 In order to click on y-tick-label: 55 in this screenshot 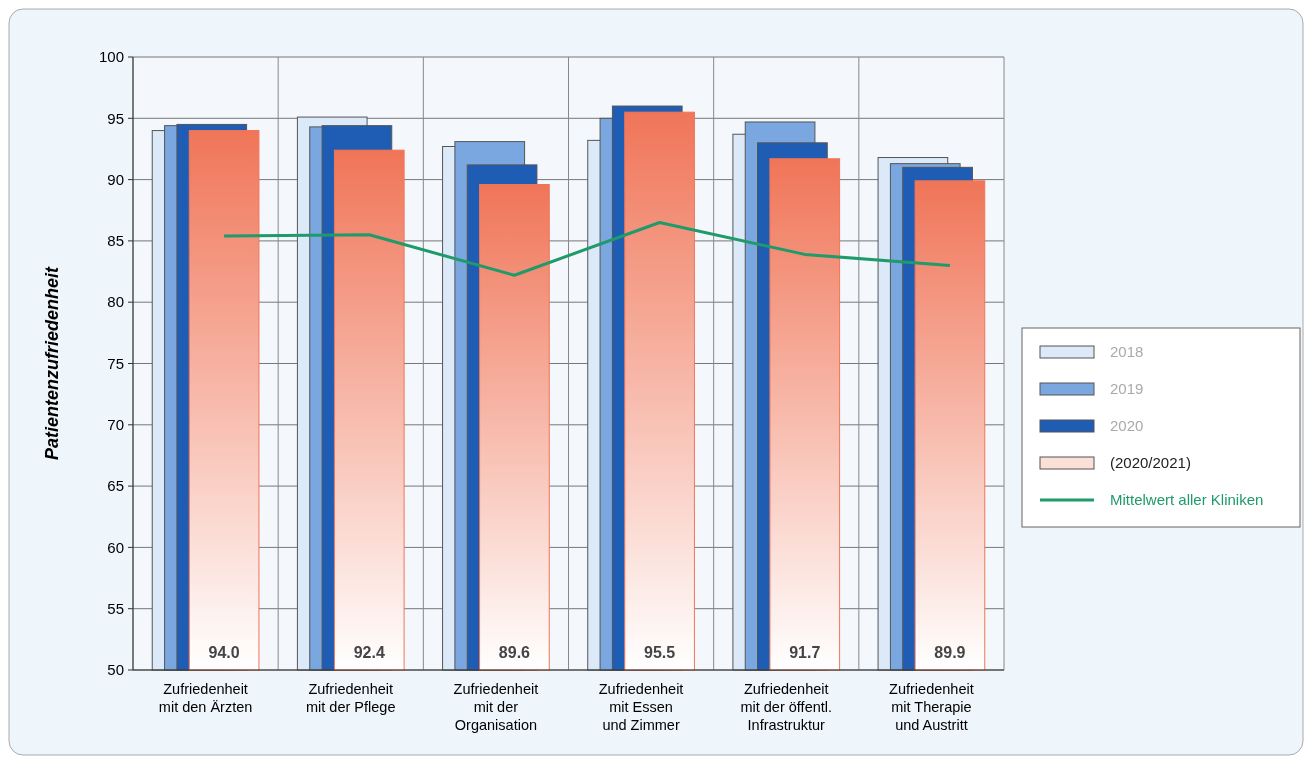, I will do `click(115, 608)`.